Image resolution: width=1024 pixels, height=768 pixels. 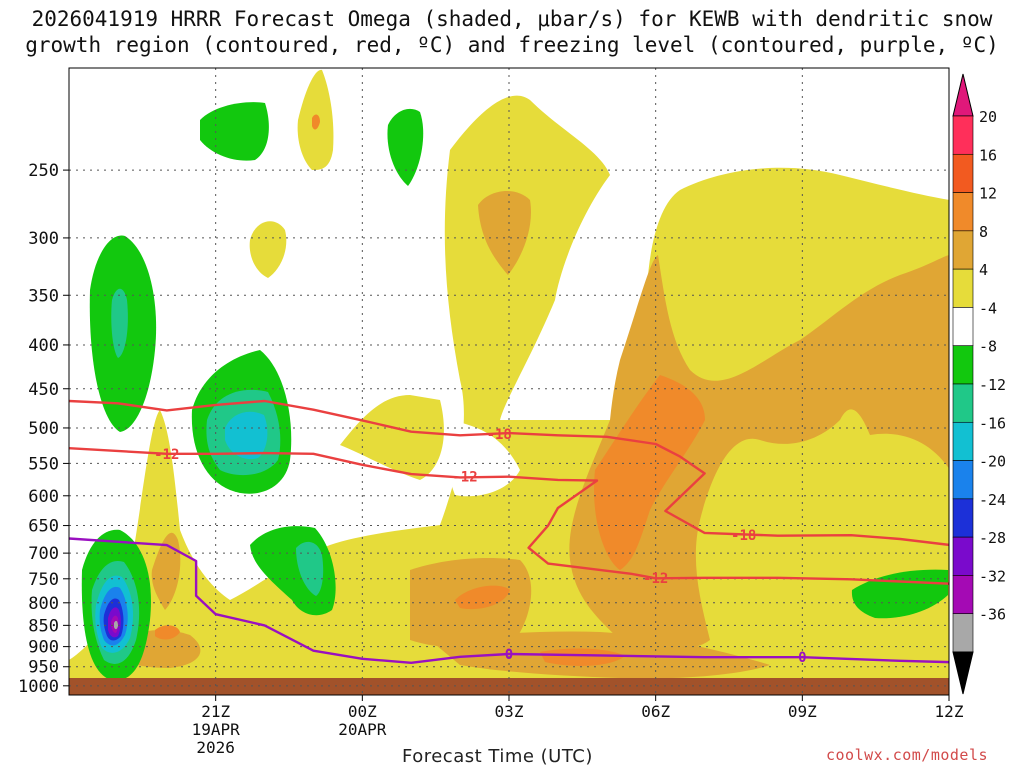 I want to click on colorbar-label-4: 4, so click(x=983, y=270).